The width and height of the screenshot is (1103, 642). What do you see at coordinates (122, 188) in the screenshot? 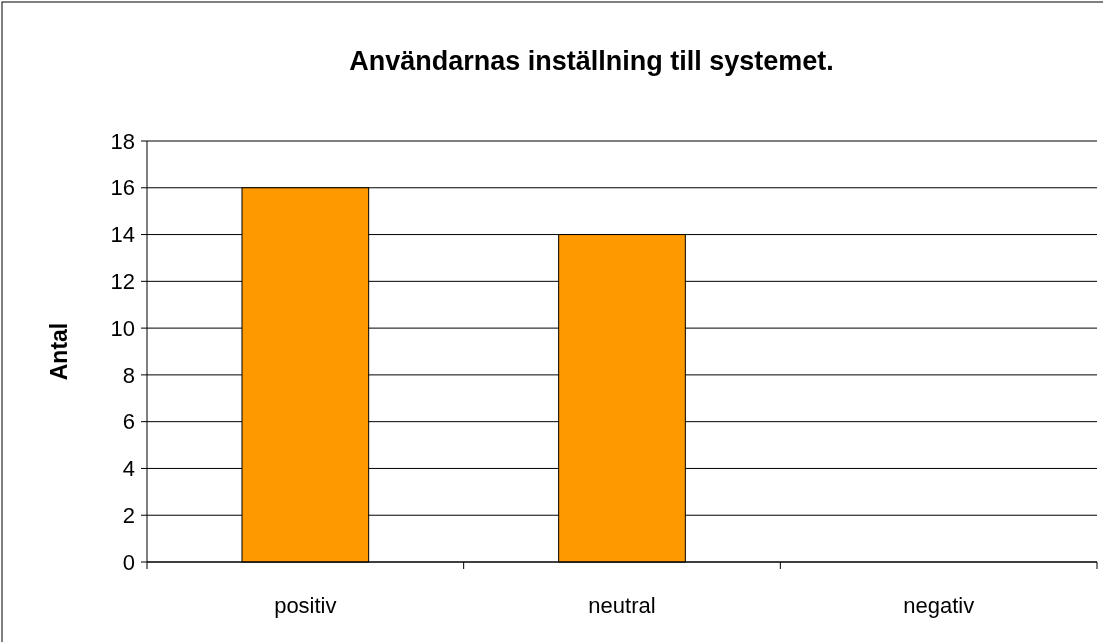
I see `y-tick-label: 16` at bounding box center [122, 188].